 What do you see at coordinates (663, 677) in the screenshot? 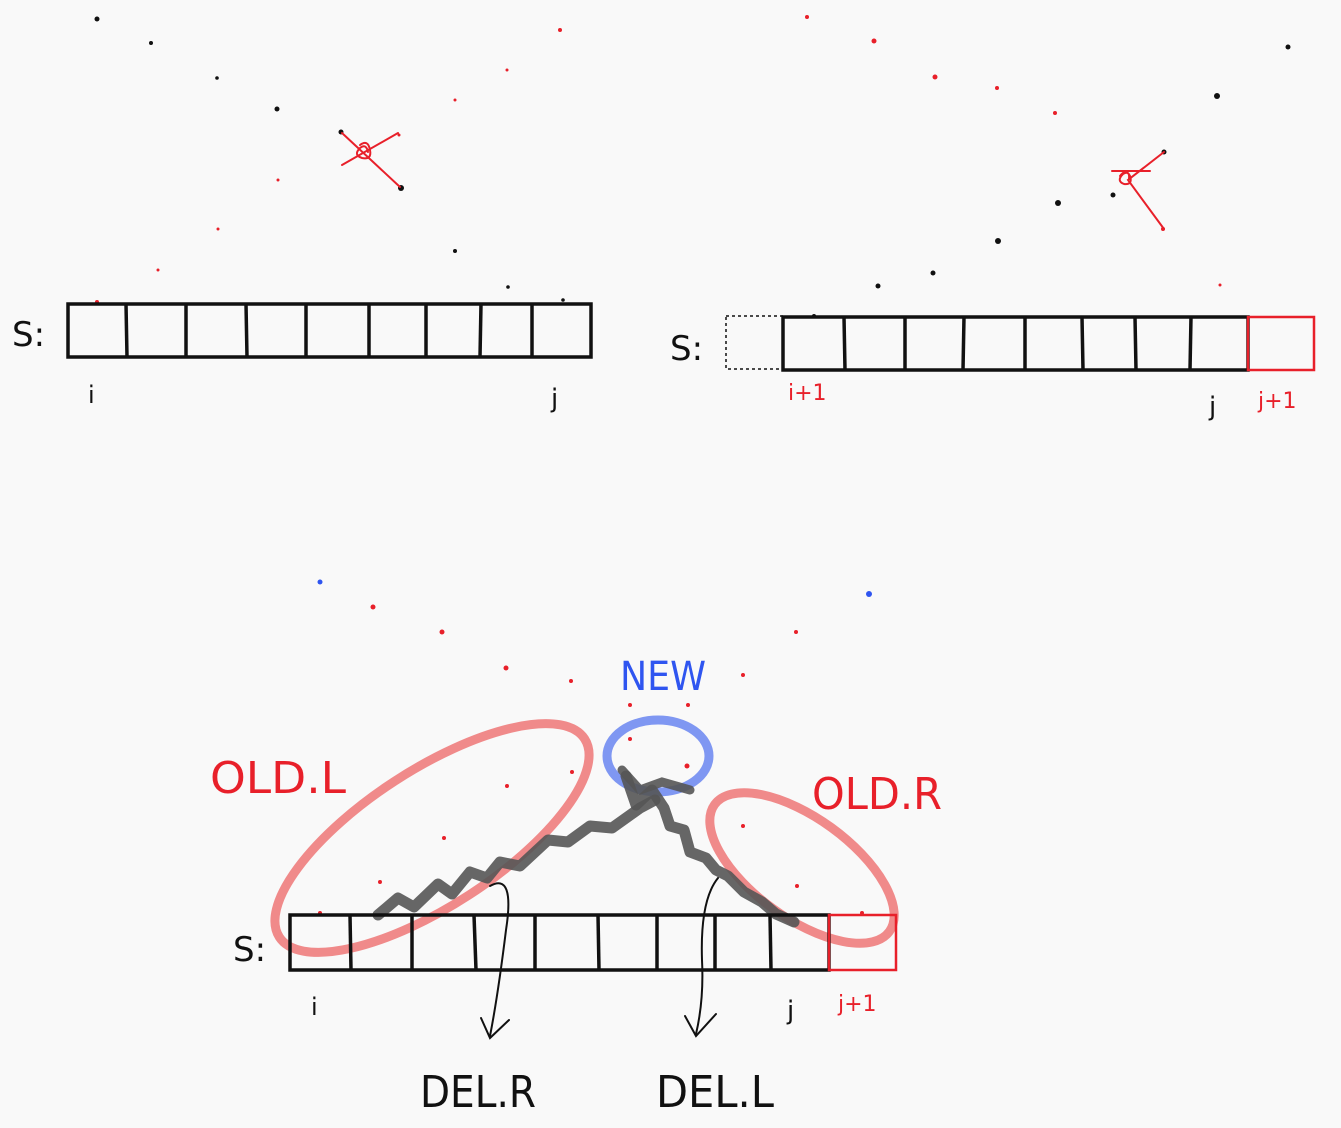
I see `label-new: NEW` at bounding box center [663, 677].